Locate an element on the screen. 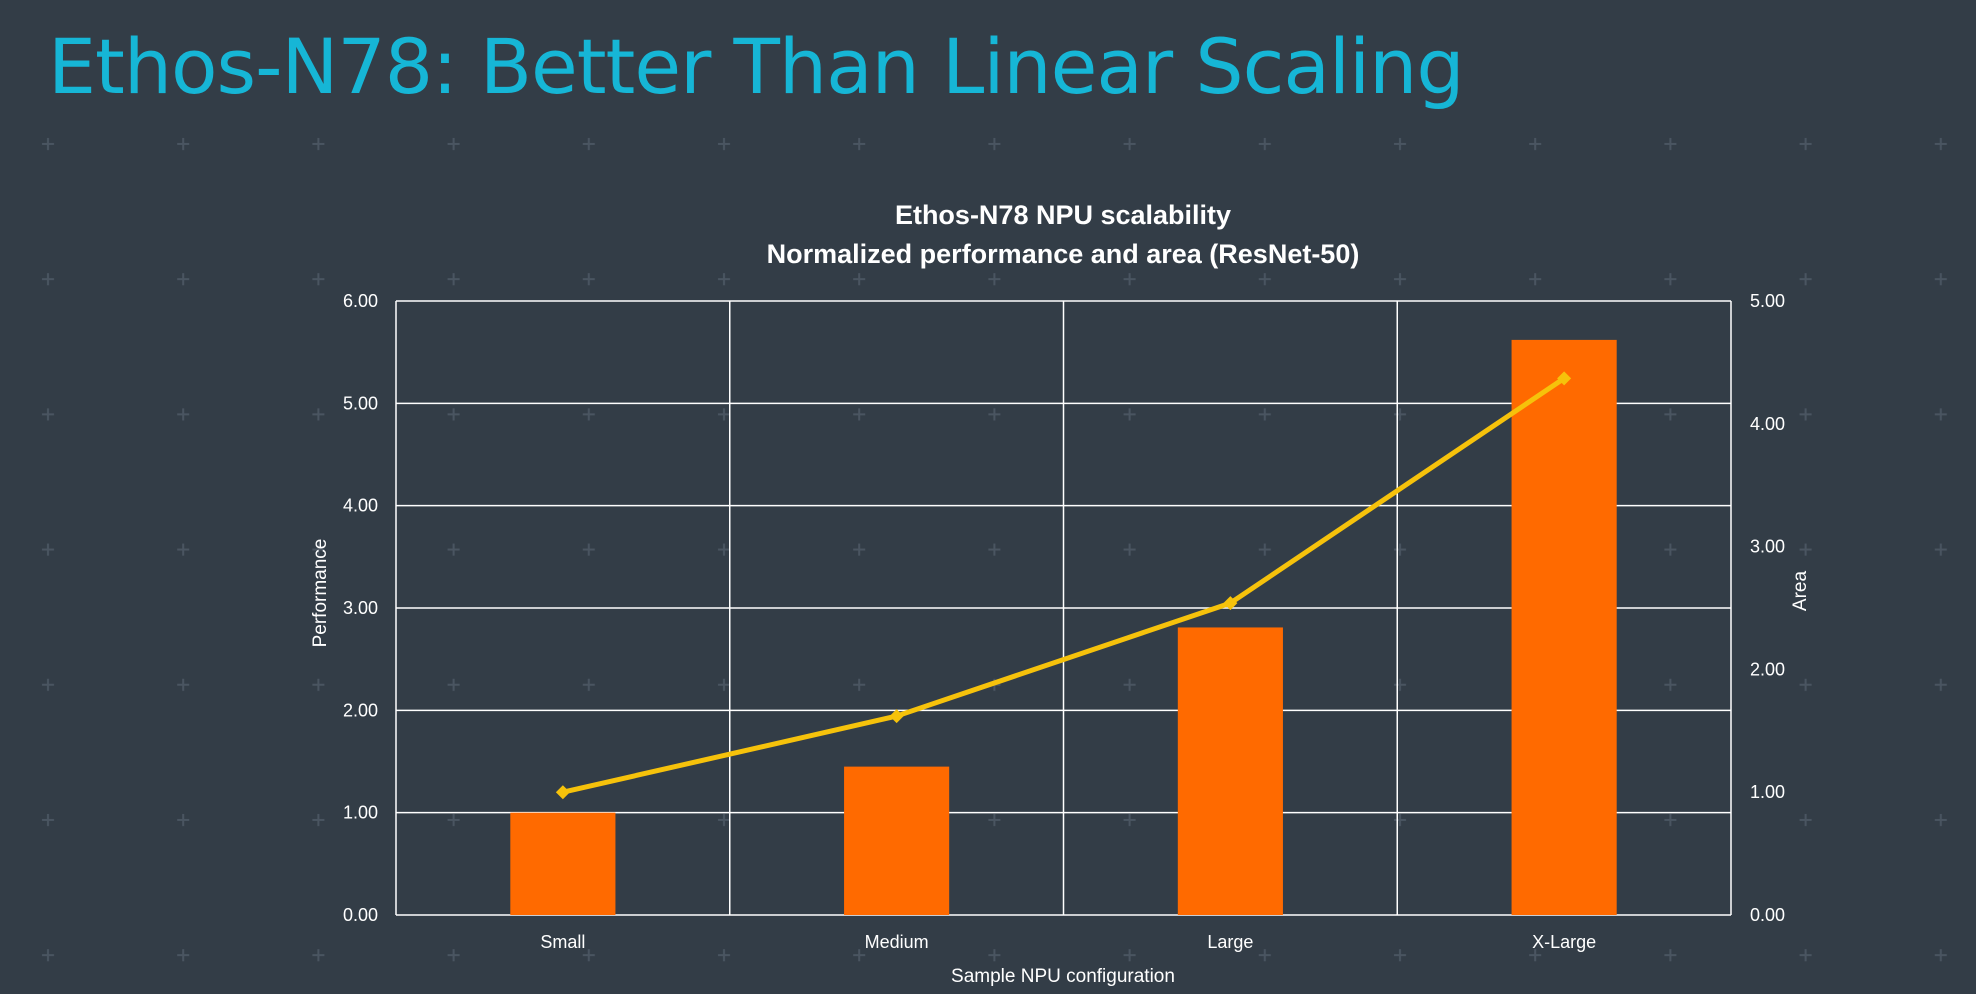 The height and width of the screenshot is (994, 1976). y2-tick-label: 1.00 is located at coordinates (1767, 792).